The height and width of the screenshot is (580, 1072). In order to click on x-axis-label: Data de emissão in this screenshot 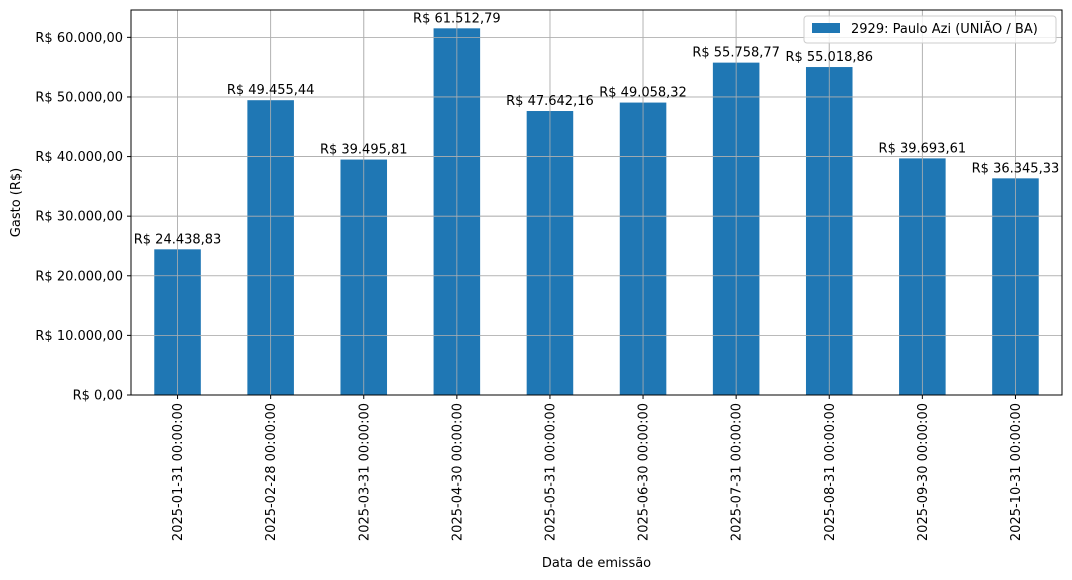, I will do `click(596, 563)`.